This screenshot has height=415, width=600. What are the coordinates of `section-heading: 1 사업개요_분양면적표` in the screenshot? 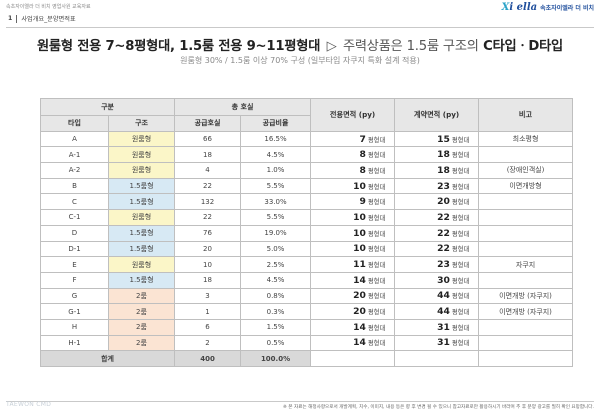 It's located at (42, 18).